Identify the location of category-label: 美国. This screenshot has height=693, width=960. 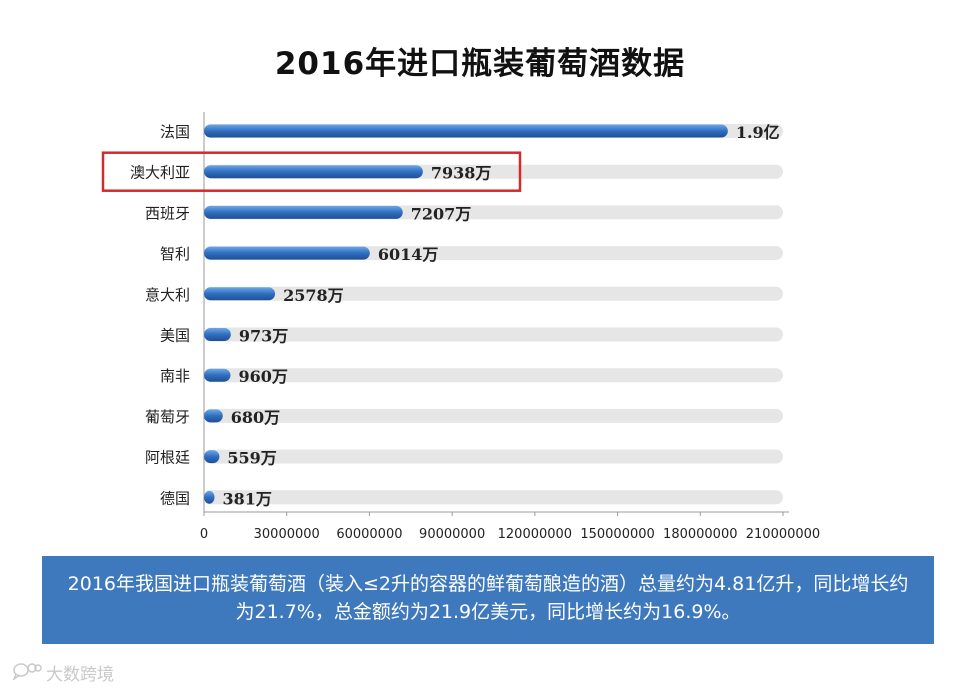
(175, 336).